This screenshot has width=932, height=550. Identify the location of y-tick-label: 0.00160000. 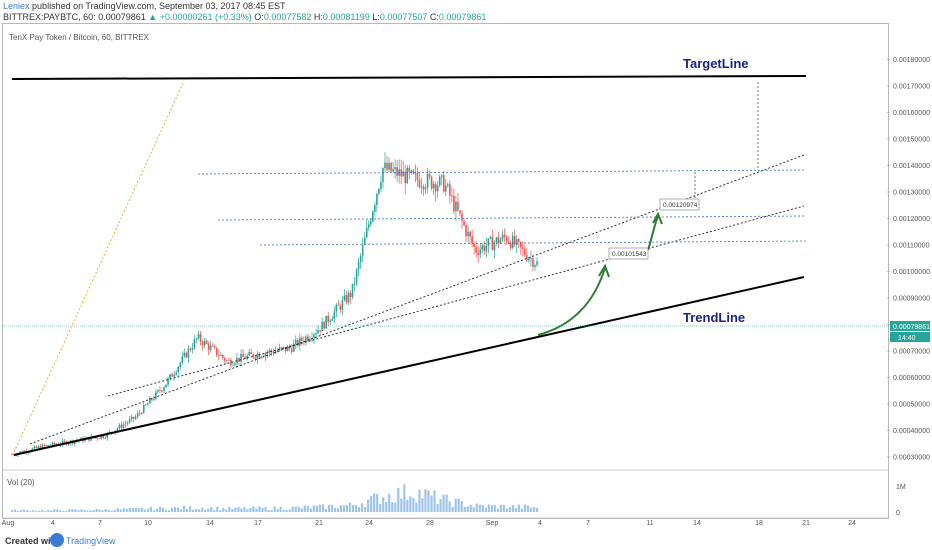
(911, 113).